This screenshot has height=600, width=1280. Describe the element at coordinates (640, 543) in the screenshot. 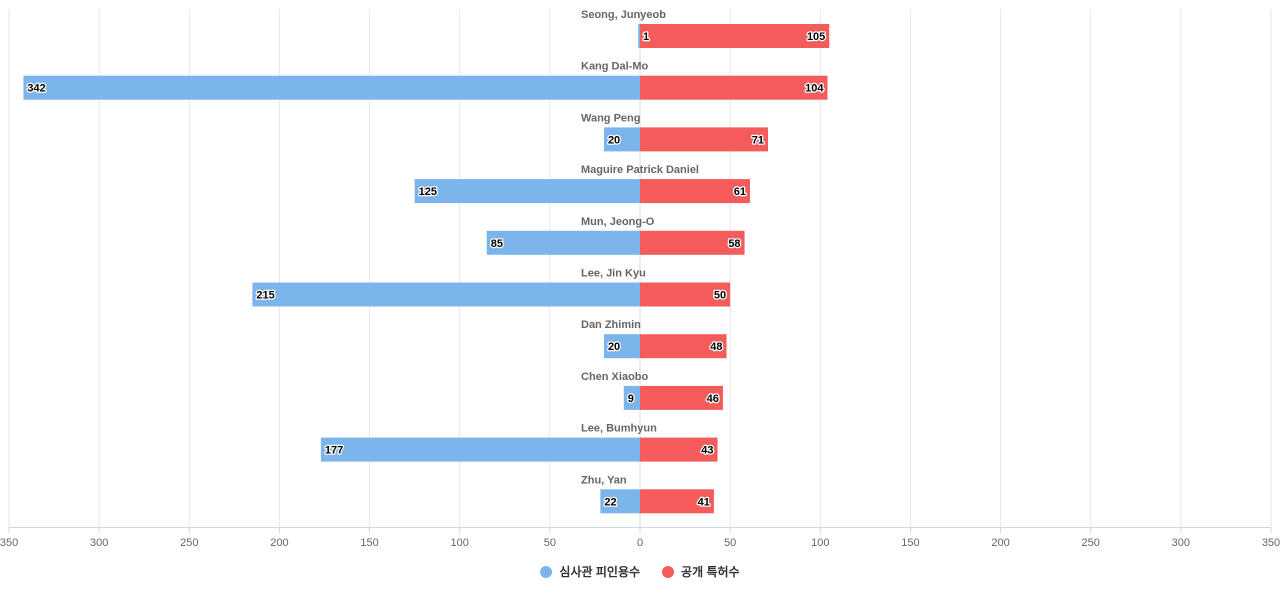

I see `x-tick-label: 0` at that location.